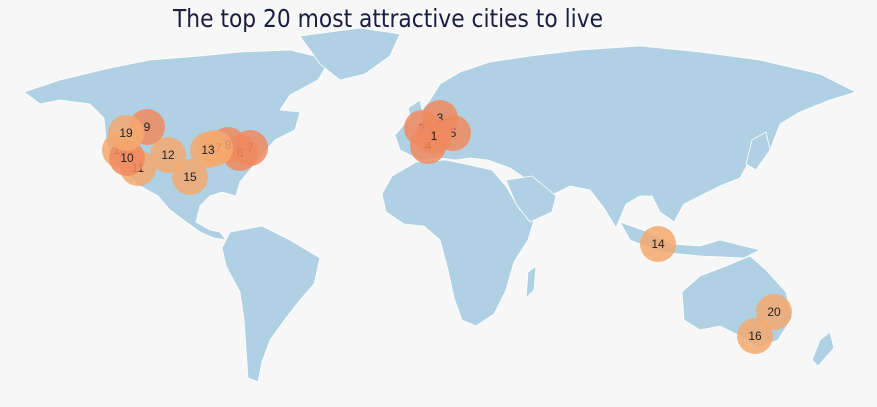 The width and height of the screenshot is (877, 407). I want to click on marker-label: 9, so click(147, 127).